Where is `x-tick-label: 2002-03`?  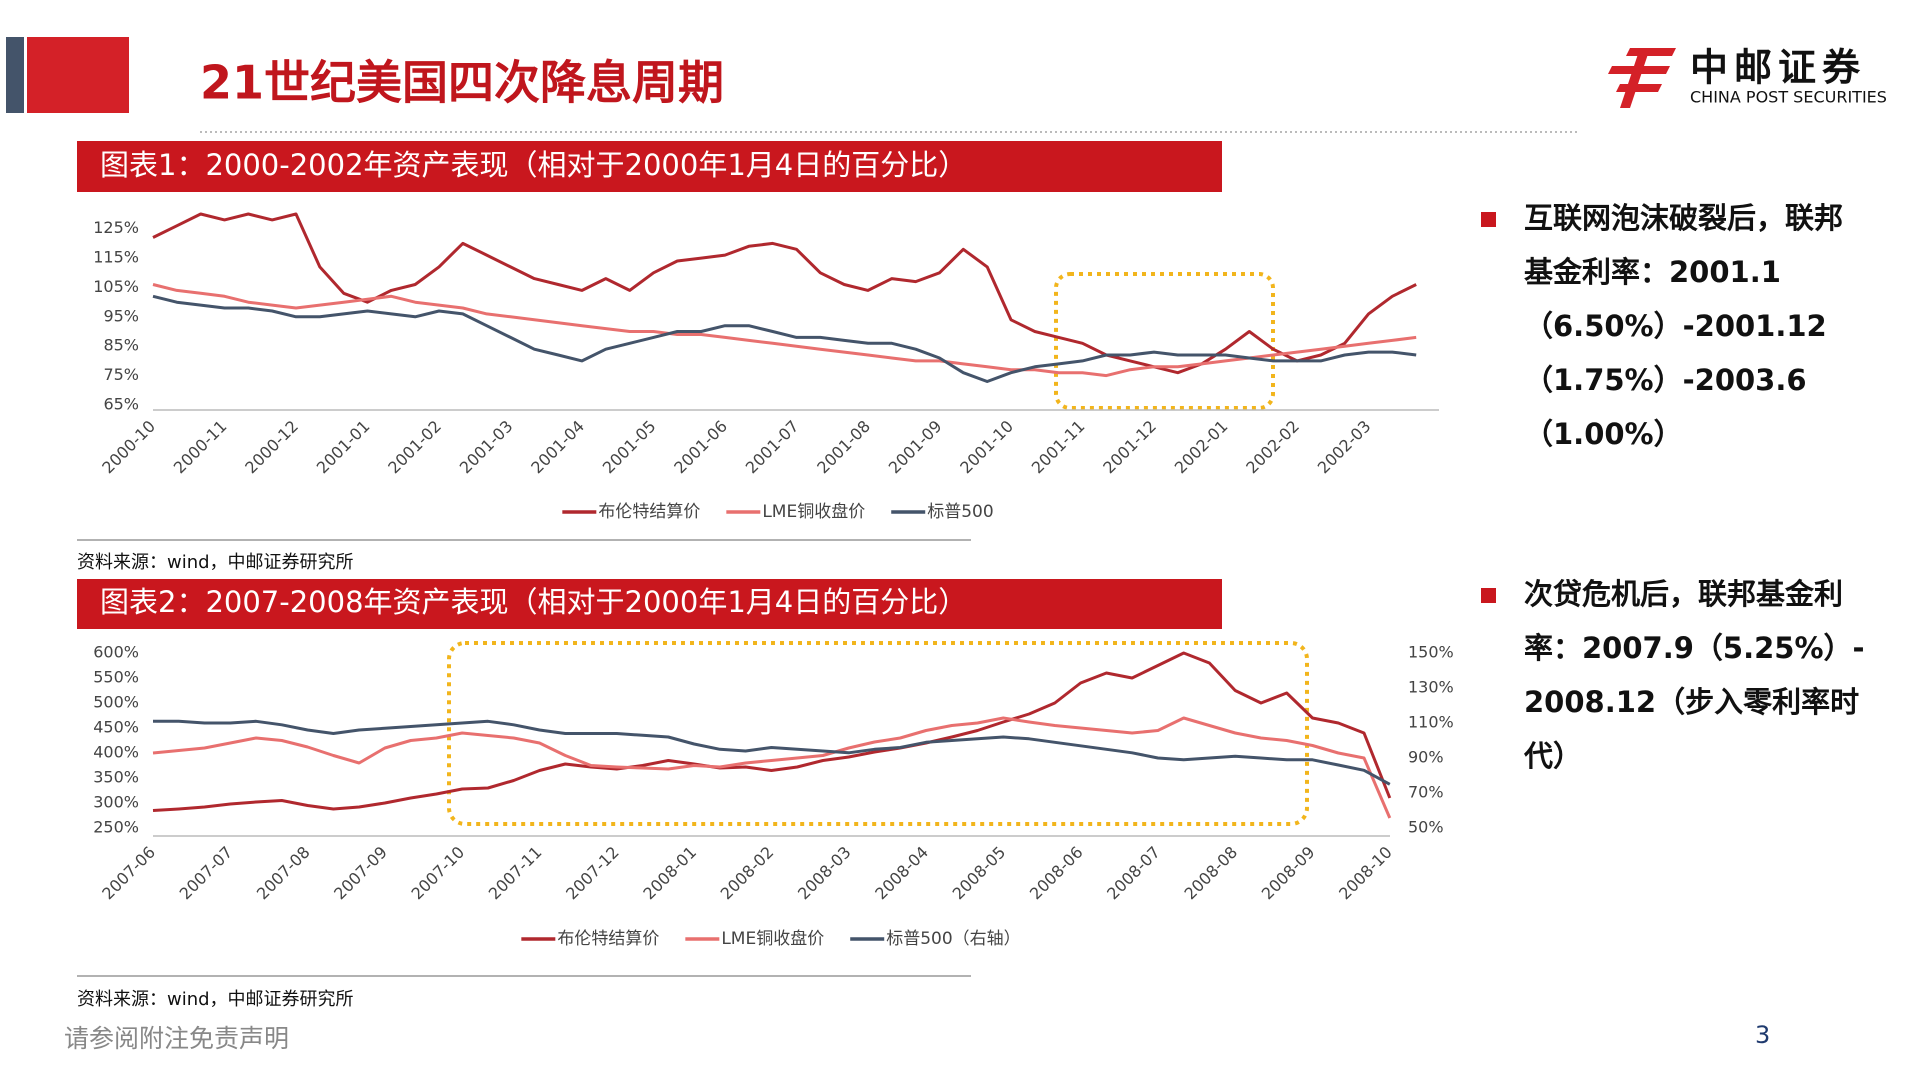
x-tick-label: 2002-03 is located at coordinates (1344, 447).